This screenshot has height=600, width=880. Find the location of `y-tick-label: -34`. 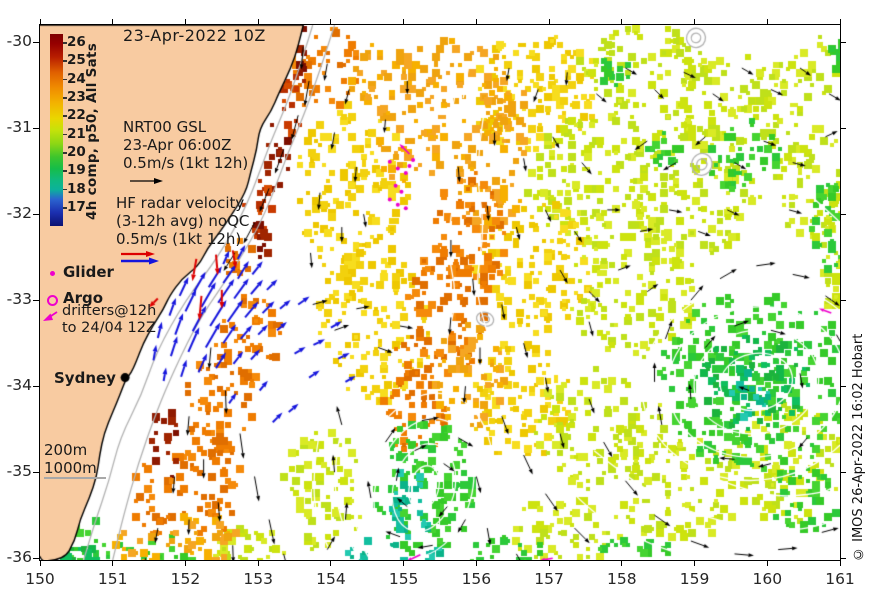

y-tick-label: -34 is located at coordinates (19, 385).